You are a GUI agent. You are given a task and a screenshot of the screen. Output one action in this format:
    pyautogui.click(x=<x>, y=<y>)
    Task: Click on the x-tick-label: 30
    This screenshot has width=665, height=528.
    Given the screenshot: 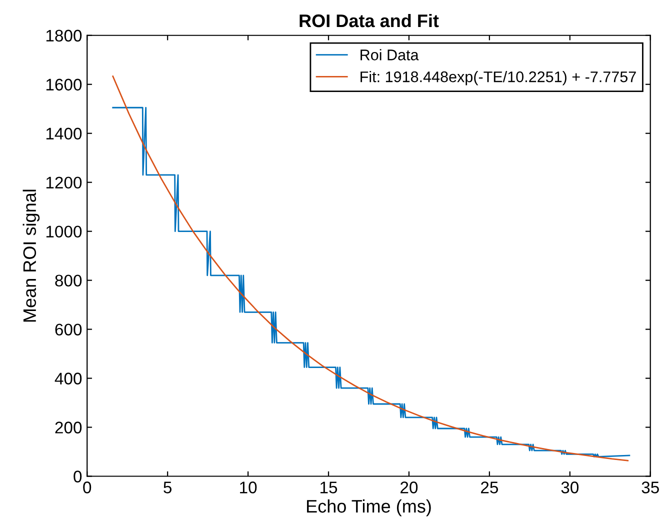 What is the action you would take?
    pyautogui.click(x=570, y=488)
    